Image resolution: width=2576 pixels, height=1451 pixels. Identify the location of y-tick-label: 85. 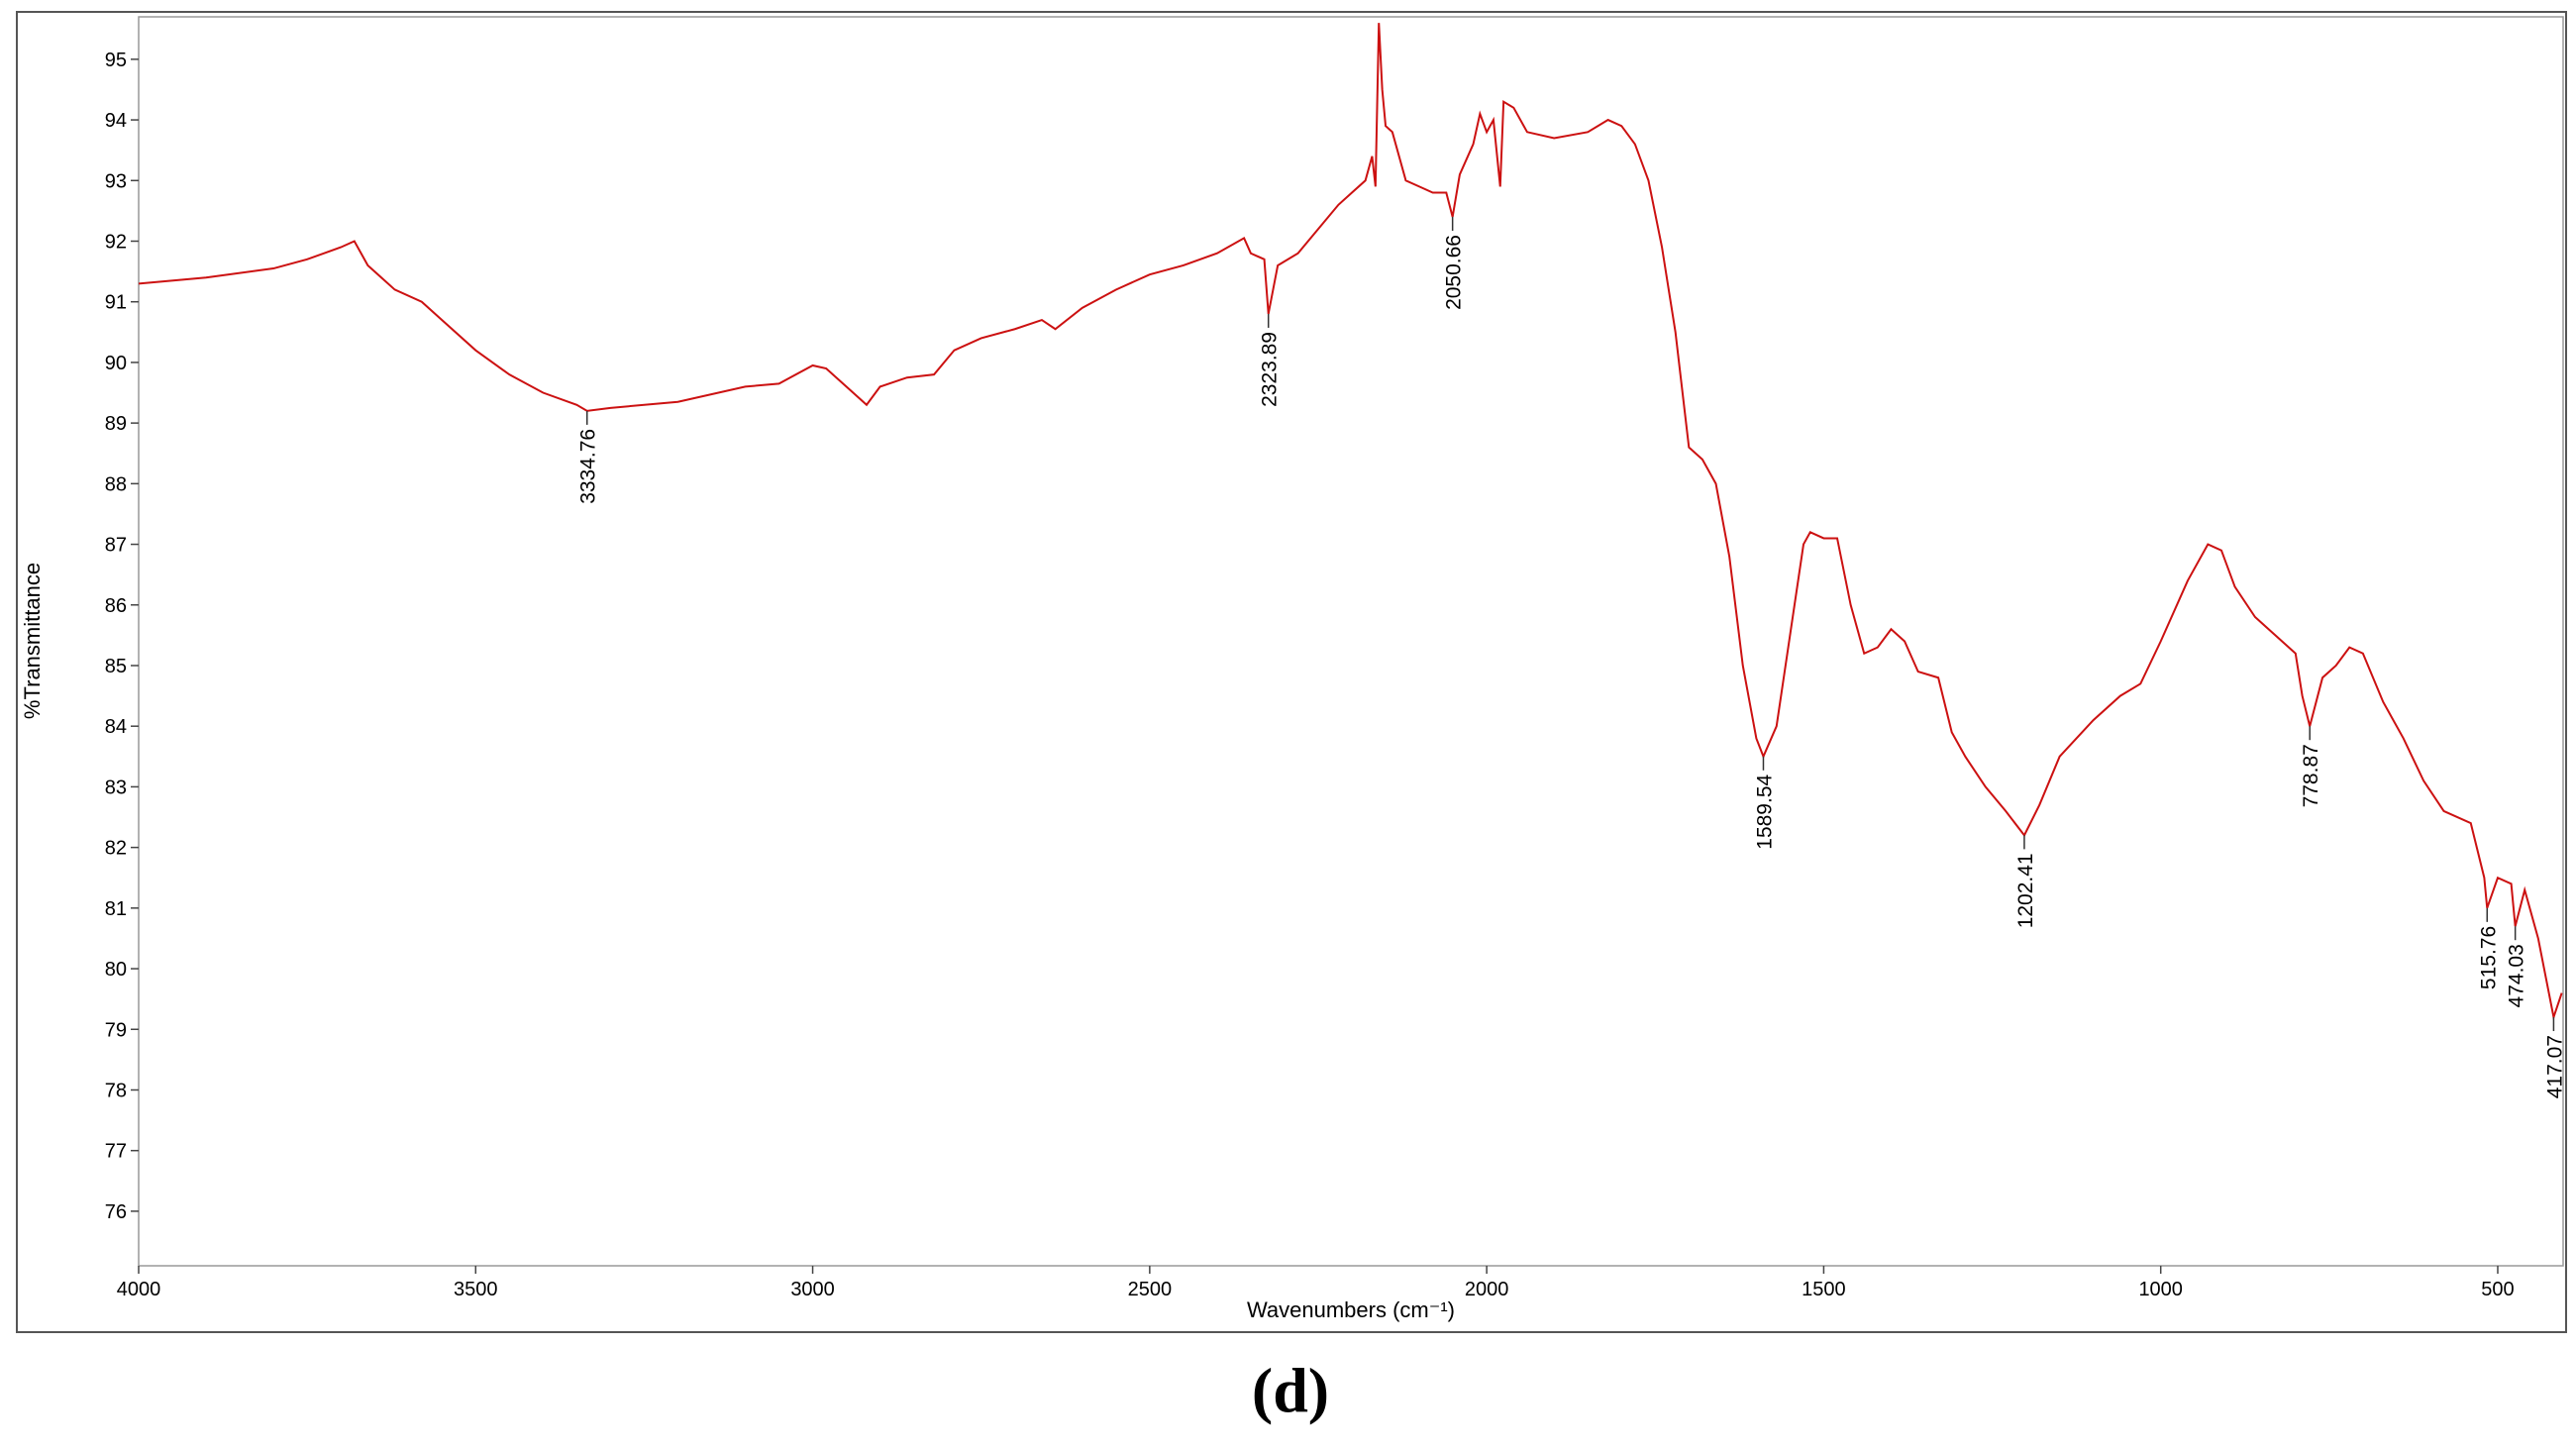
(116, 666).